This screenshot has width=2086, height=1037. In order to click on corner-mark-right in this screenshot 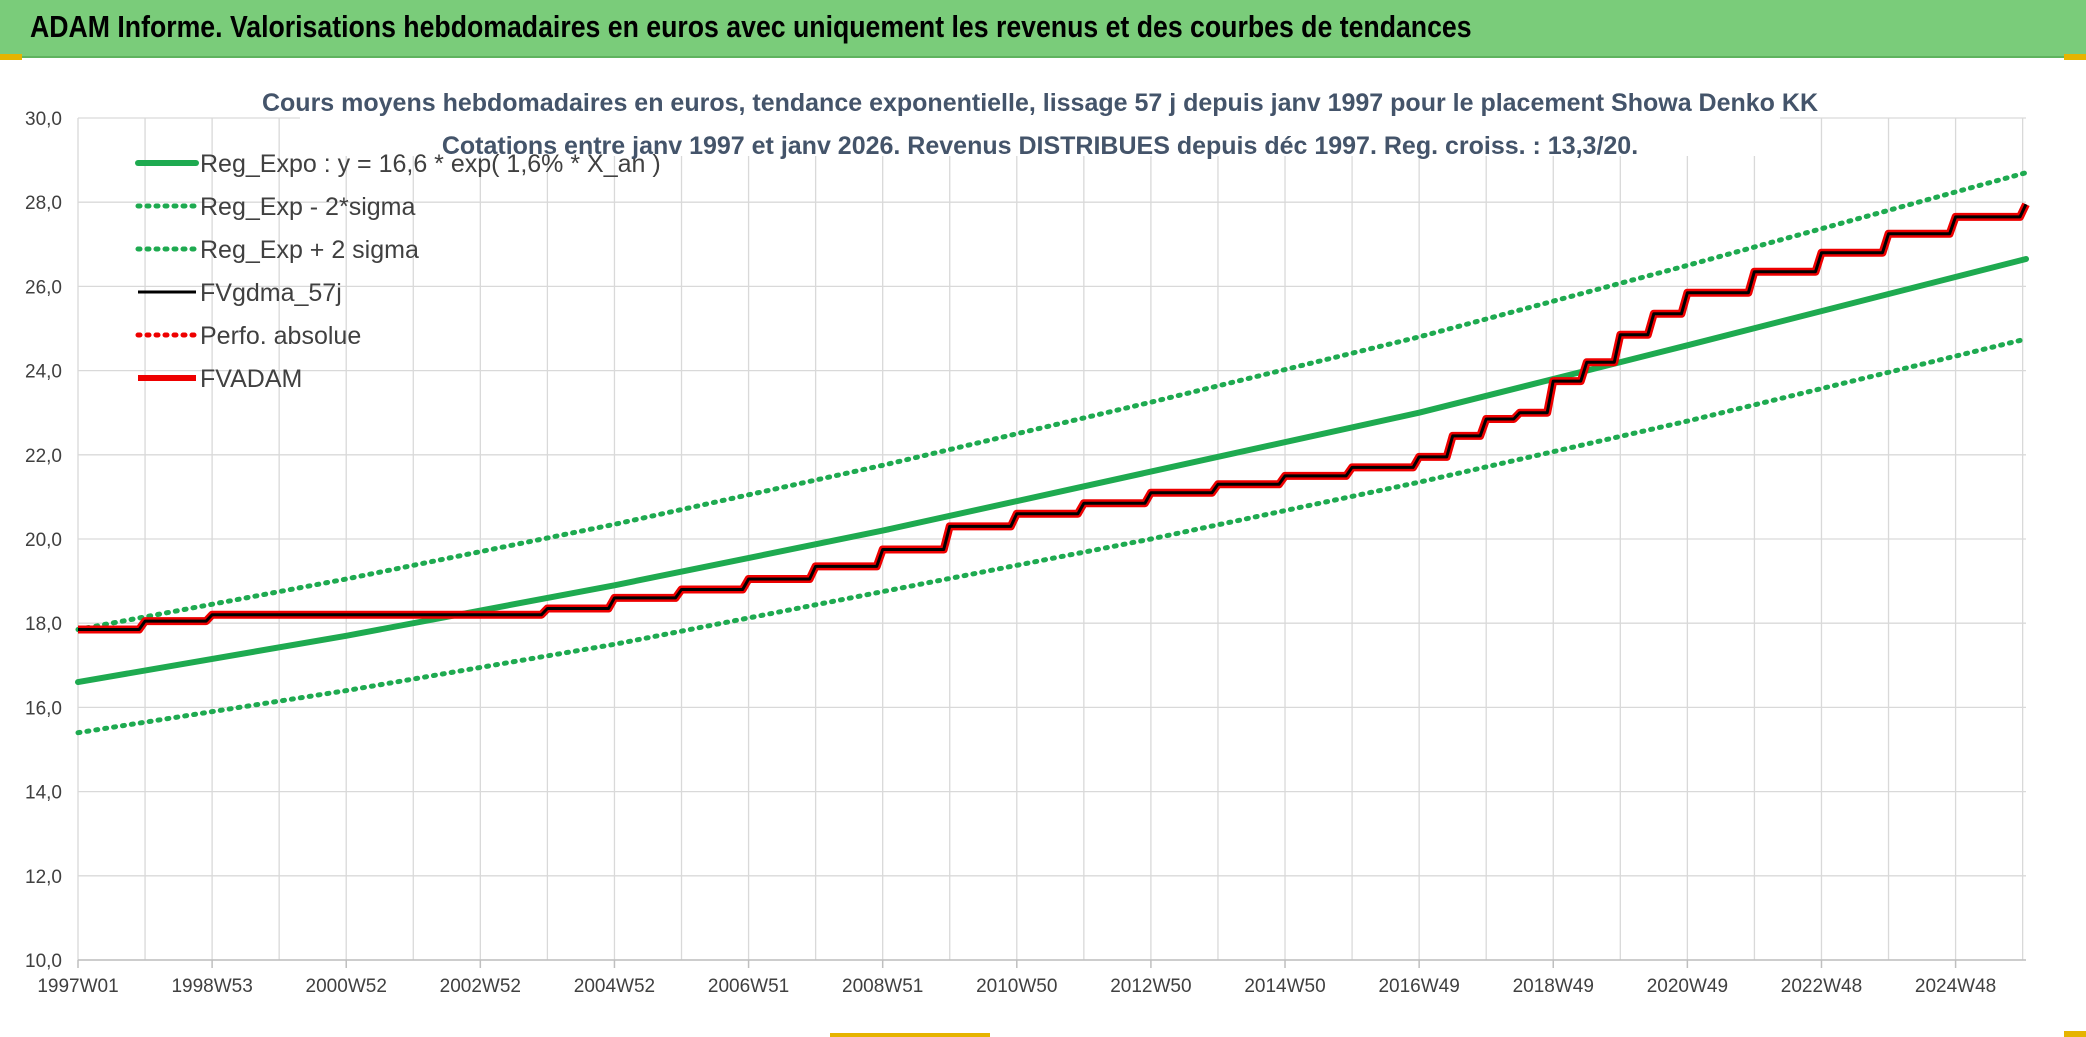, I will do `click(2075, 57)`.